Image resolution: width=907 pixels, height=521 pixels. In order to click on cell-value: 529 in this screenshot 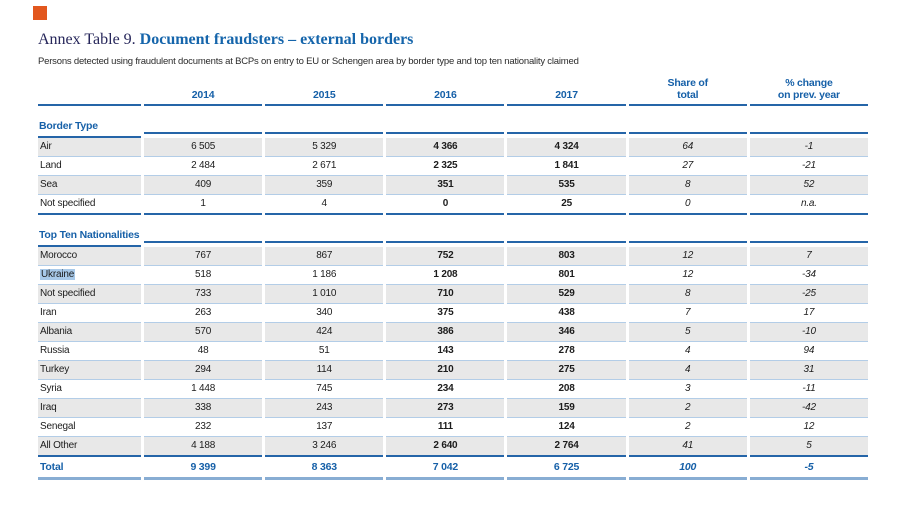, I will do `click(566, 294)`.